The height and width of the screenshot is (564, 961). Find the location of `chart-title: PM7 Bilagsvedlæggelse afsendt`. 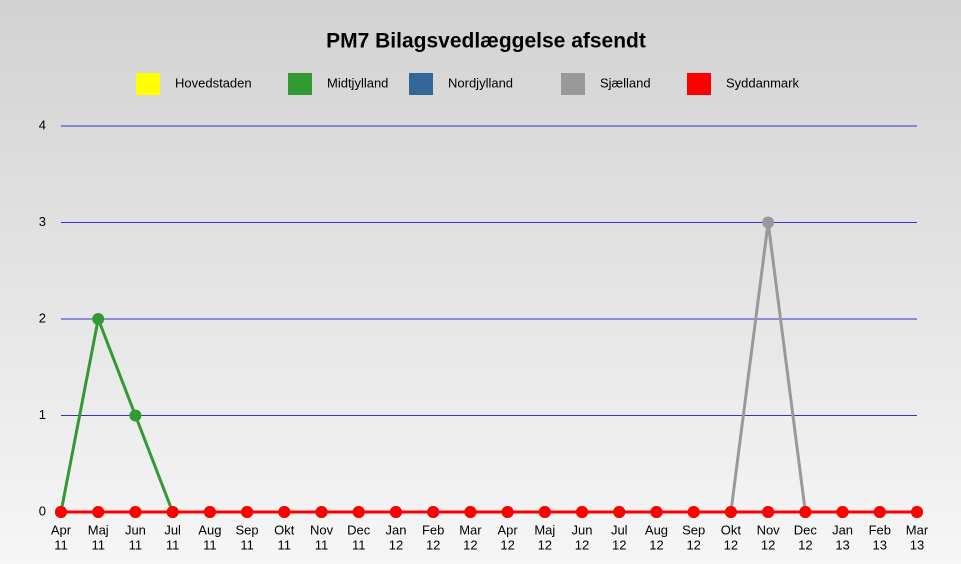

chart-title: PM7 Bilagsvedlæggelse afsendt is located at coordinates (486, 41).